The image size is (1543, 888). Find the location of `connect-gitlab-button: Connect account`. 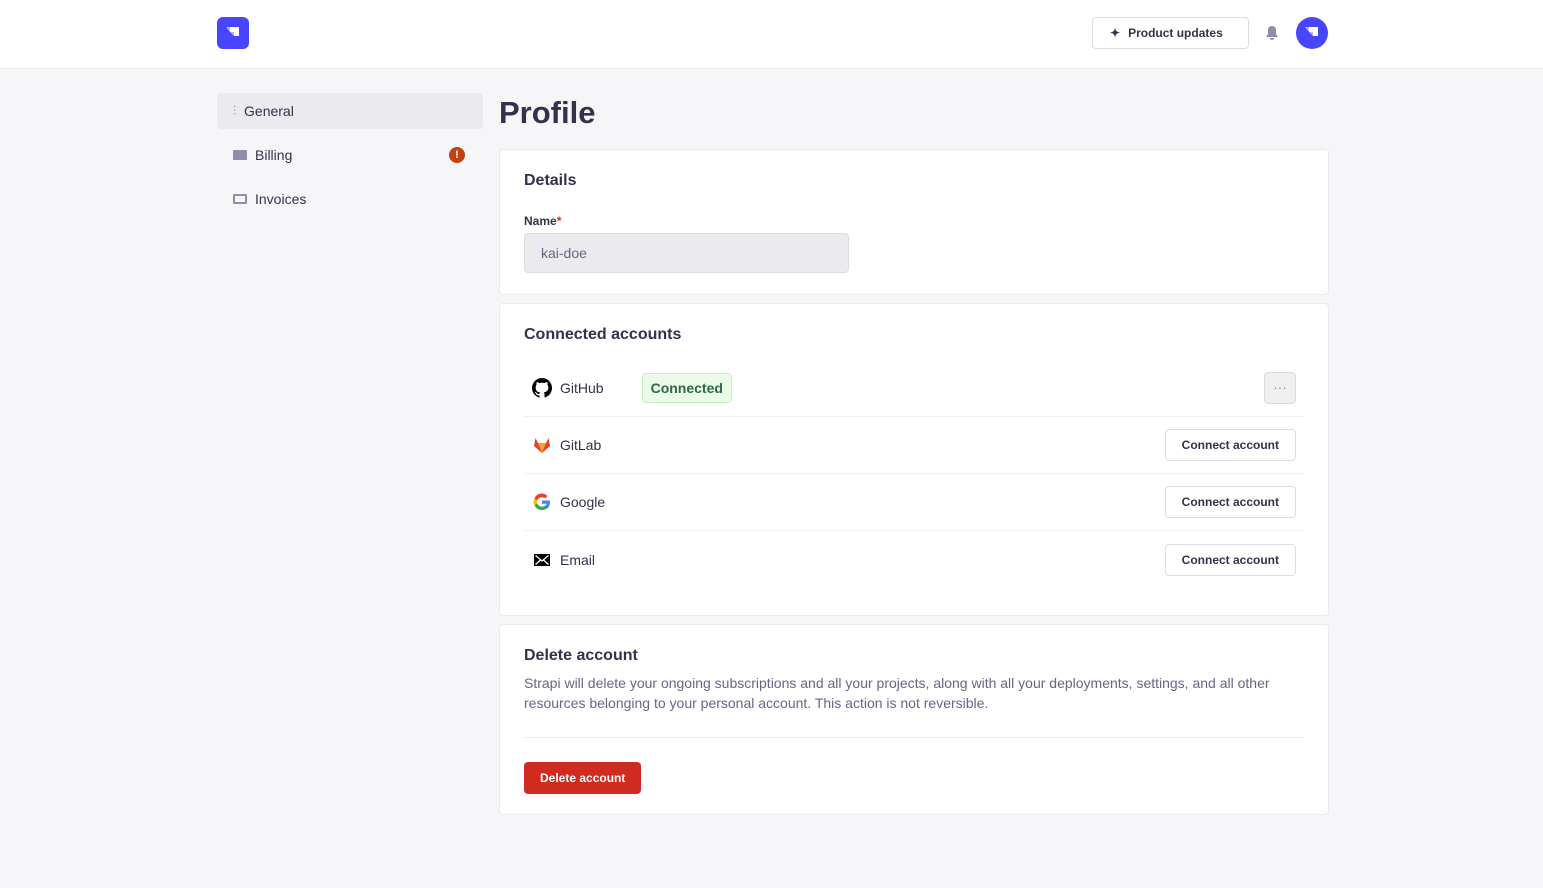

connect-gitlab-button: Connect account is located at coordinates (1230, 445).